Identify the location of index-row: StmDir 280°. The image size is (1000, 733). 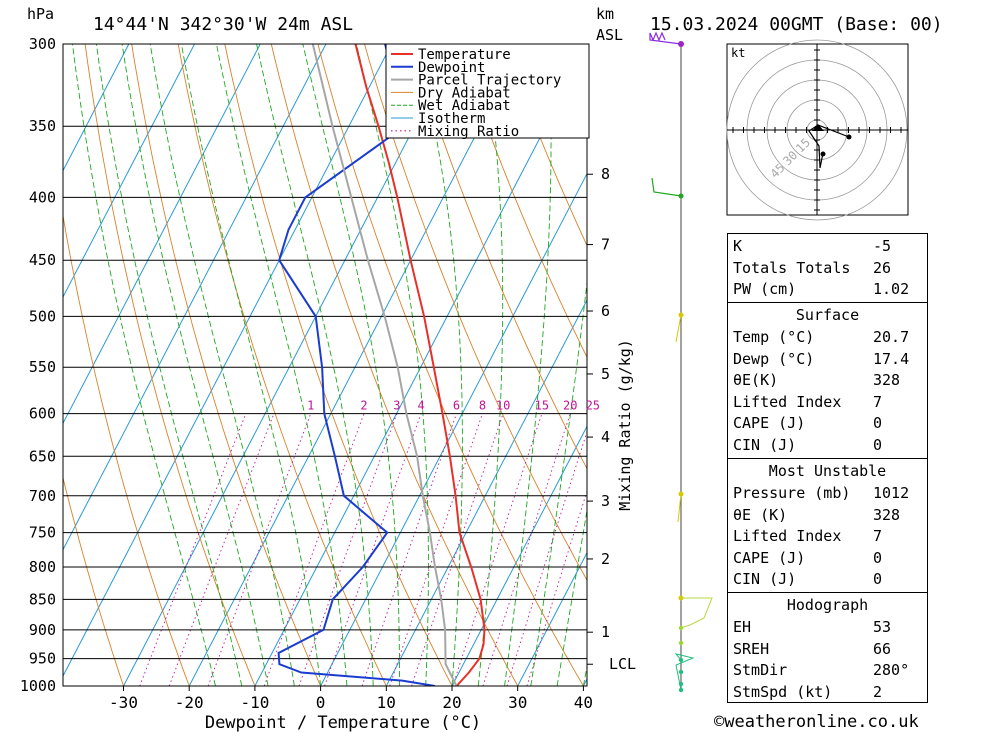
(827, 671).